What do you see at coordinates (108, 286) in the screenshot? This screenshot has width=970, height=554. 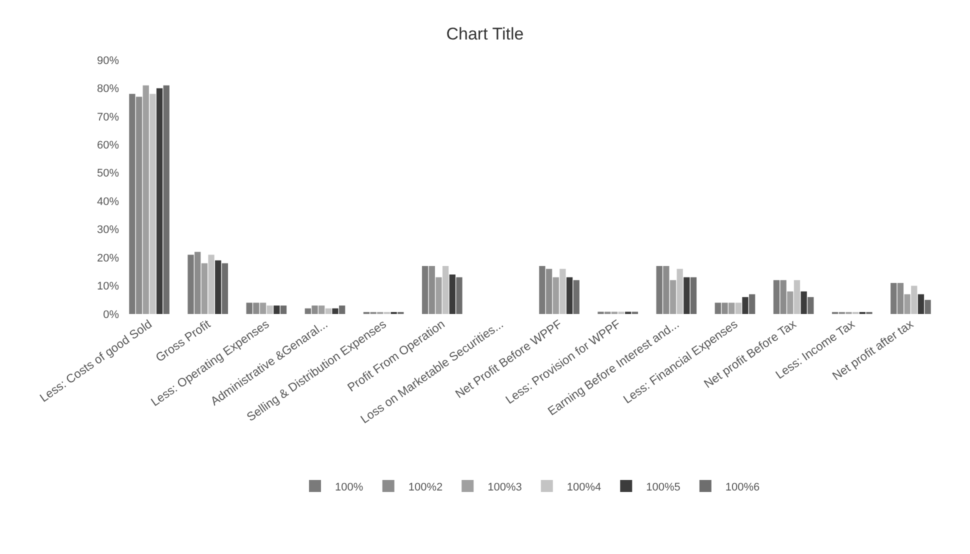 I see `y-tick-label: 10%` at bounding box center [108, 286].